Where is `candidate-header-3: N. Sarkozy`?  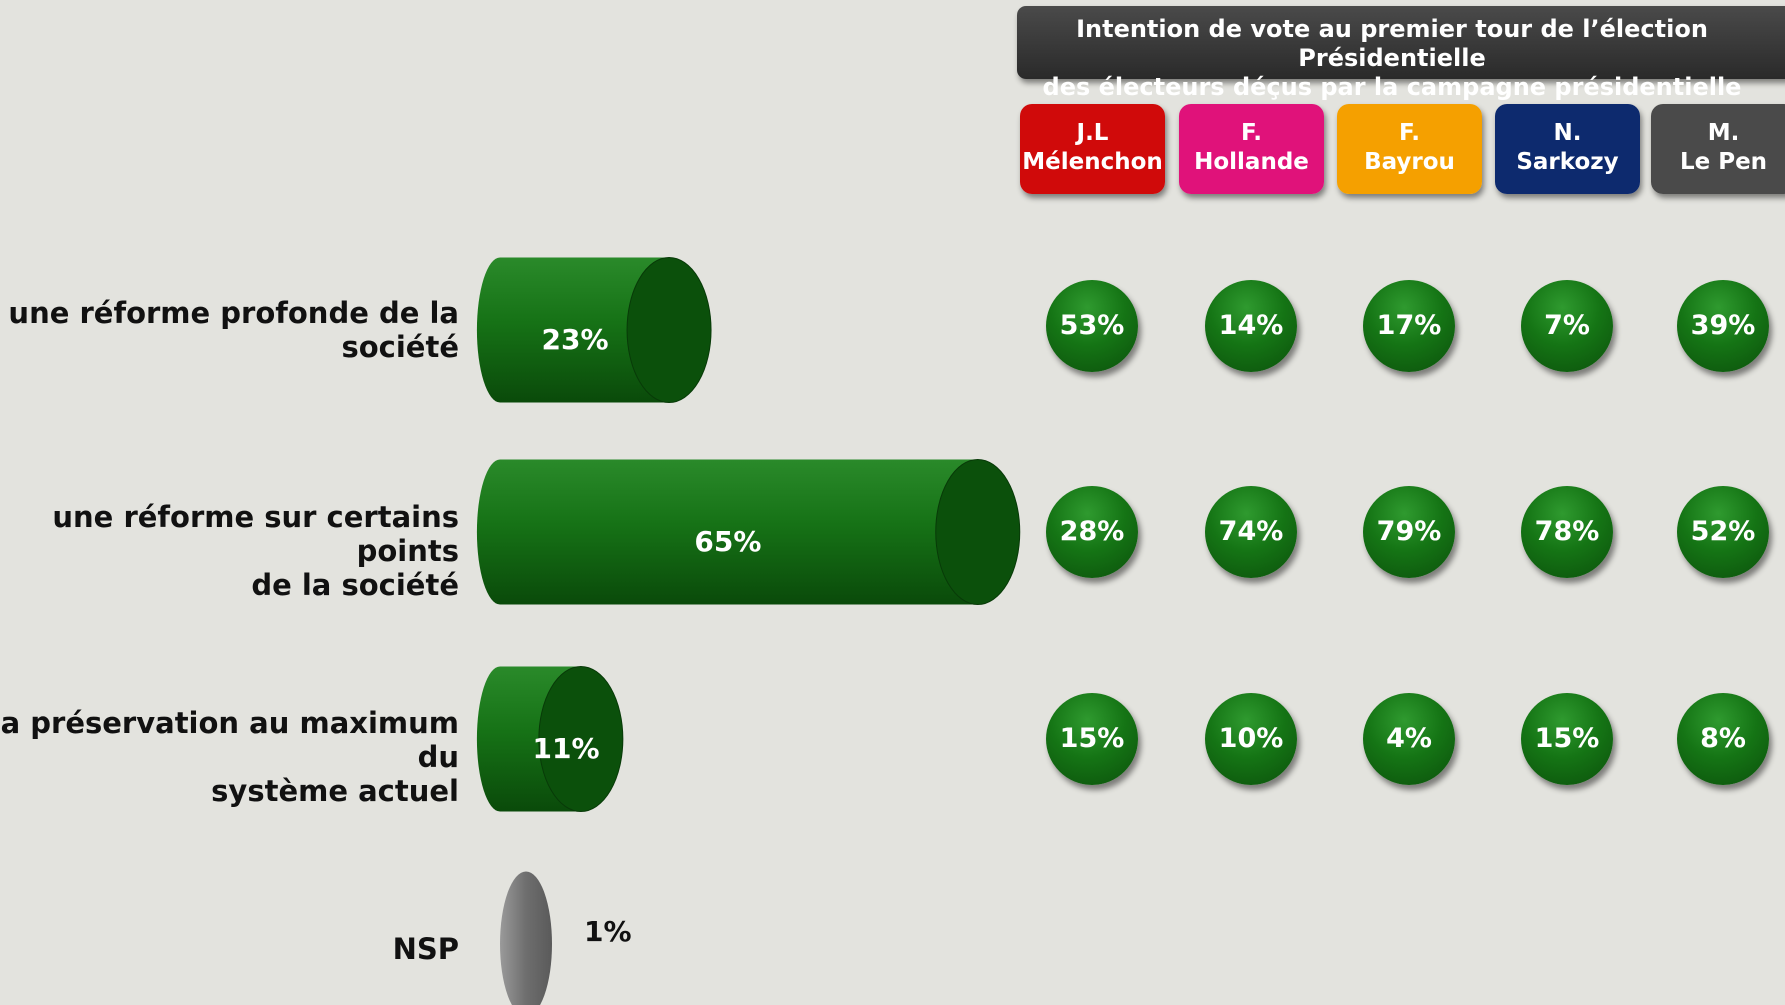 candidate-header-3: N. Sarkozy is located at coordinates (1567, 149).